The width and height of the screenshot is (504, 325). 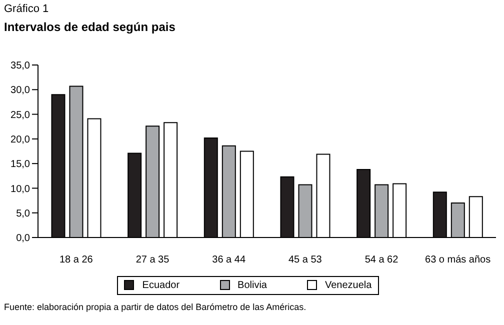 I want to click on y-tick-label: 30,0, so click(x=20, y=90).